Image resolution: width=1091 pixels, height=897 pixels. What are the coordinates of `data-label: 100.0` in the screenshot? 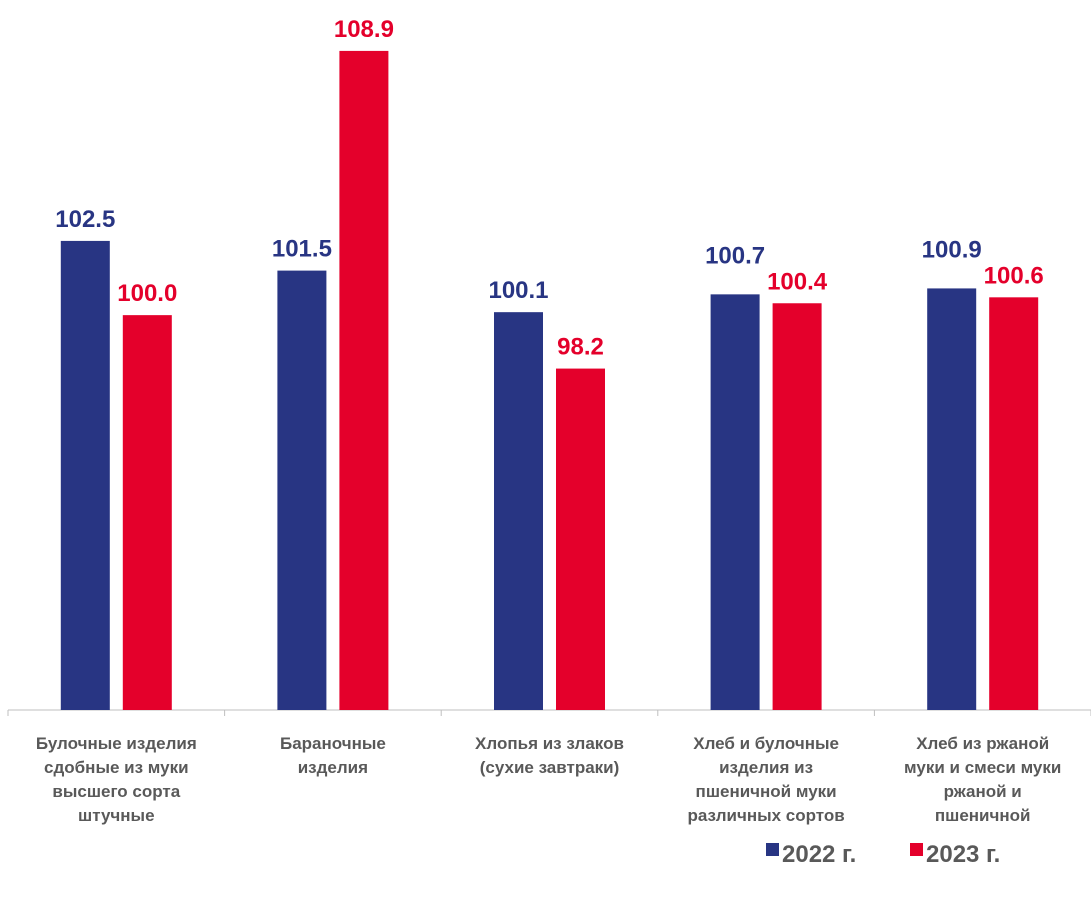 It's located at (147, 293).